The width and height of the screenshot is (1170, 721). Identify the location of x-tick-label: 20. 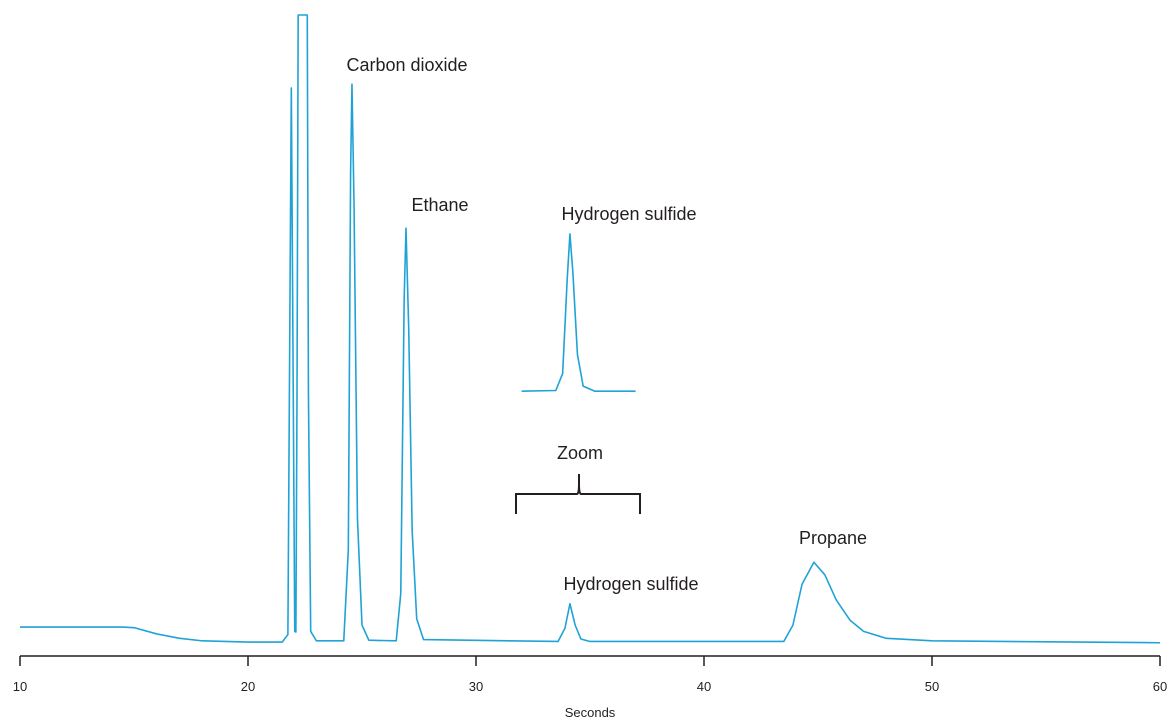
(248, 686).